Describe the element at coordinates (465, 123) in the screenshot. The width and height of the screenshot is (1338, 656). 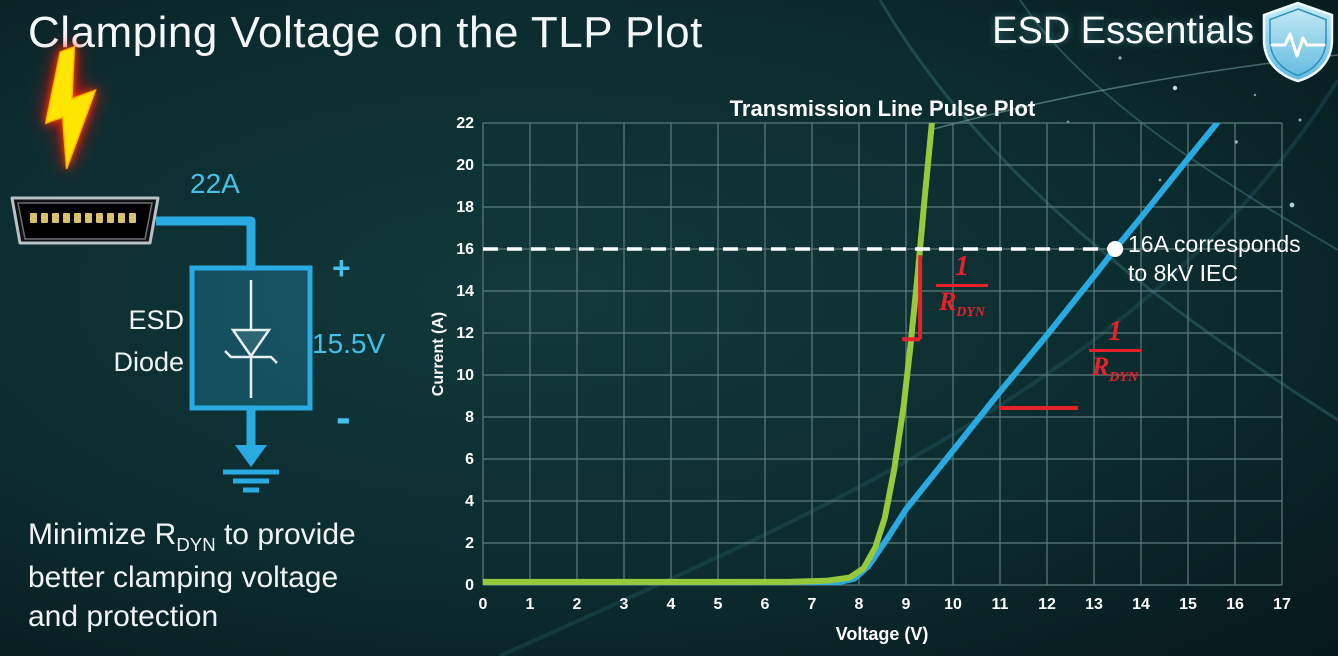
I see `y-tick-label: 22` at that location.